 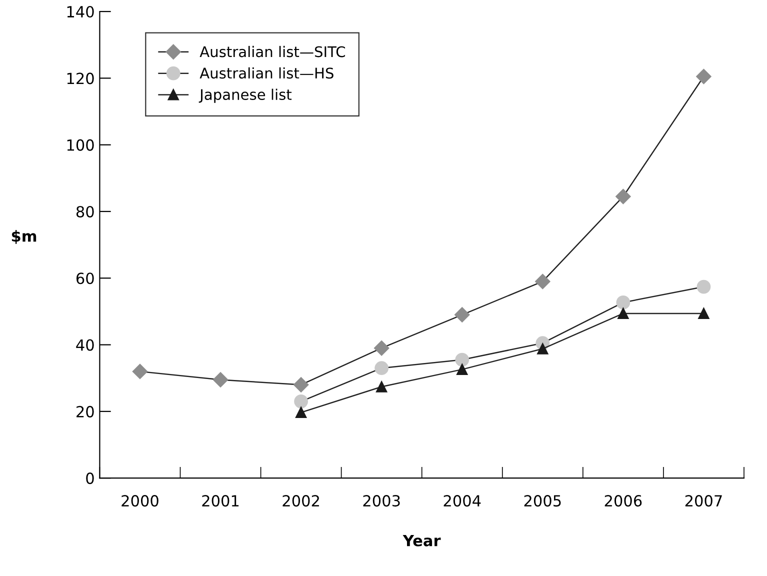 I want to click on y-tick-label: 60, so click(x=85, y=278).